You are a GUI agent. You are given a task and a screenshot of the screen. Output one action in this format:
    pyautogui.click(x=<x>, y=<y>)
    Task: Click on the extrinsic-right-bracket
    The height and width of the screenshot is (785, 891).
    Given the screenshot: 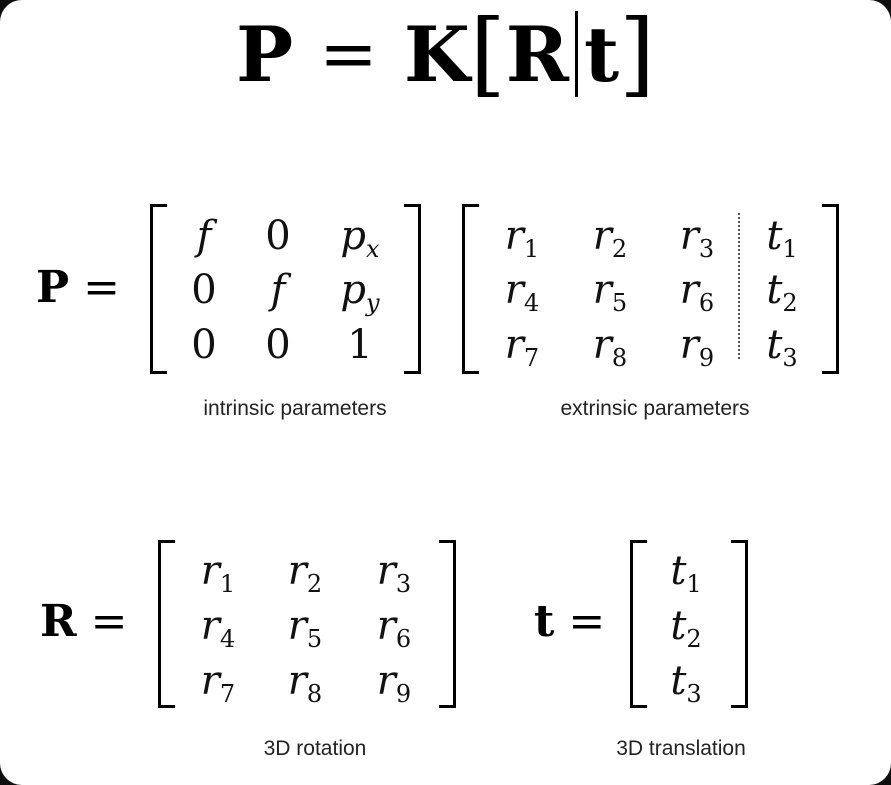 What is the action you would take?
    pyautogui.click(x=830, y=289)
    